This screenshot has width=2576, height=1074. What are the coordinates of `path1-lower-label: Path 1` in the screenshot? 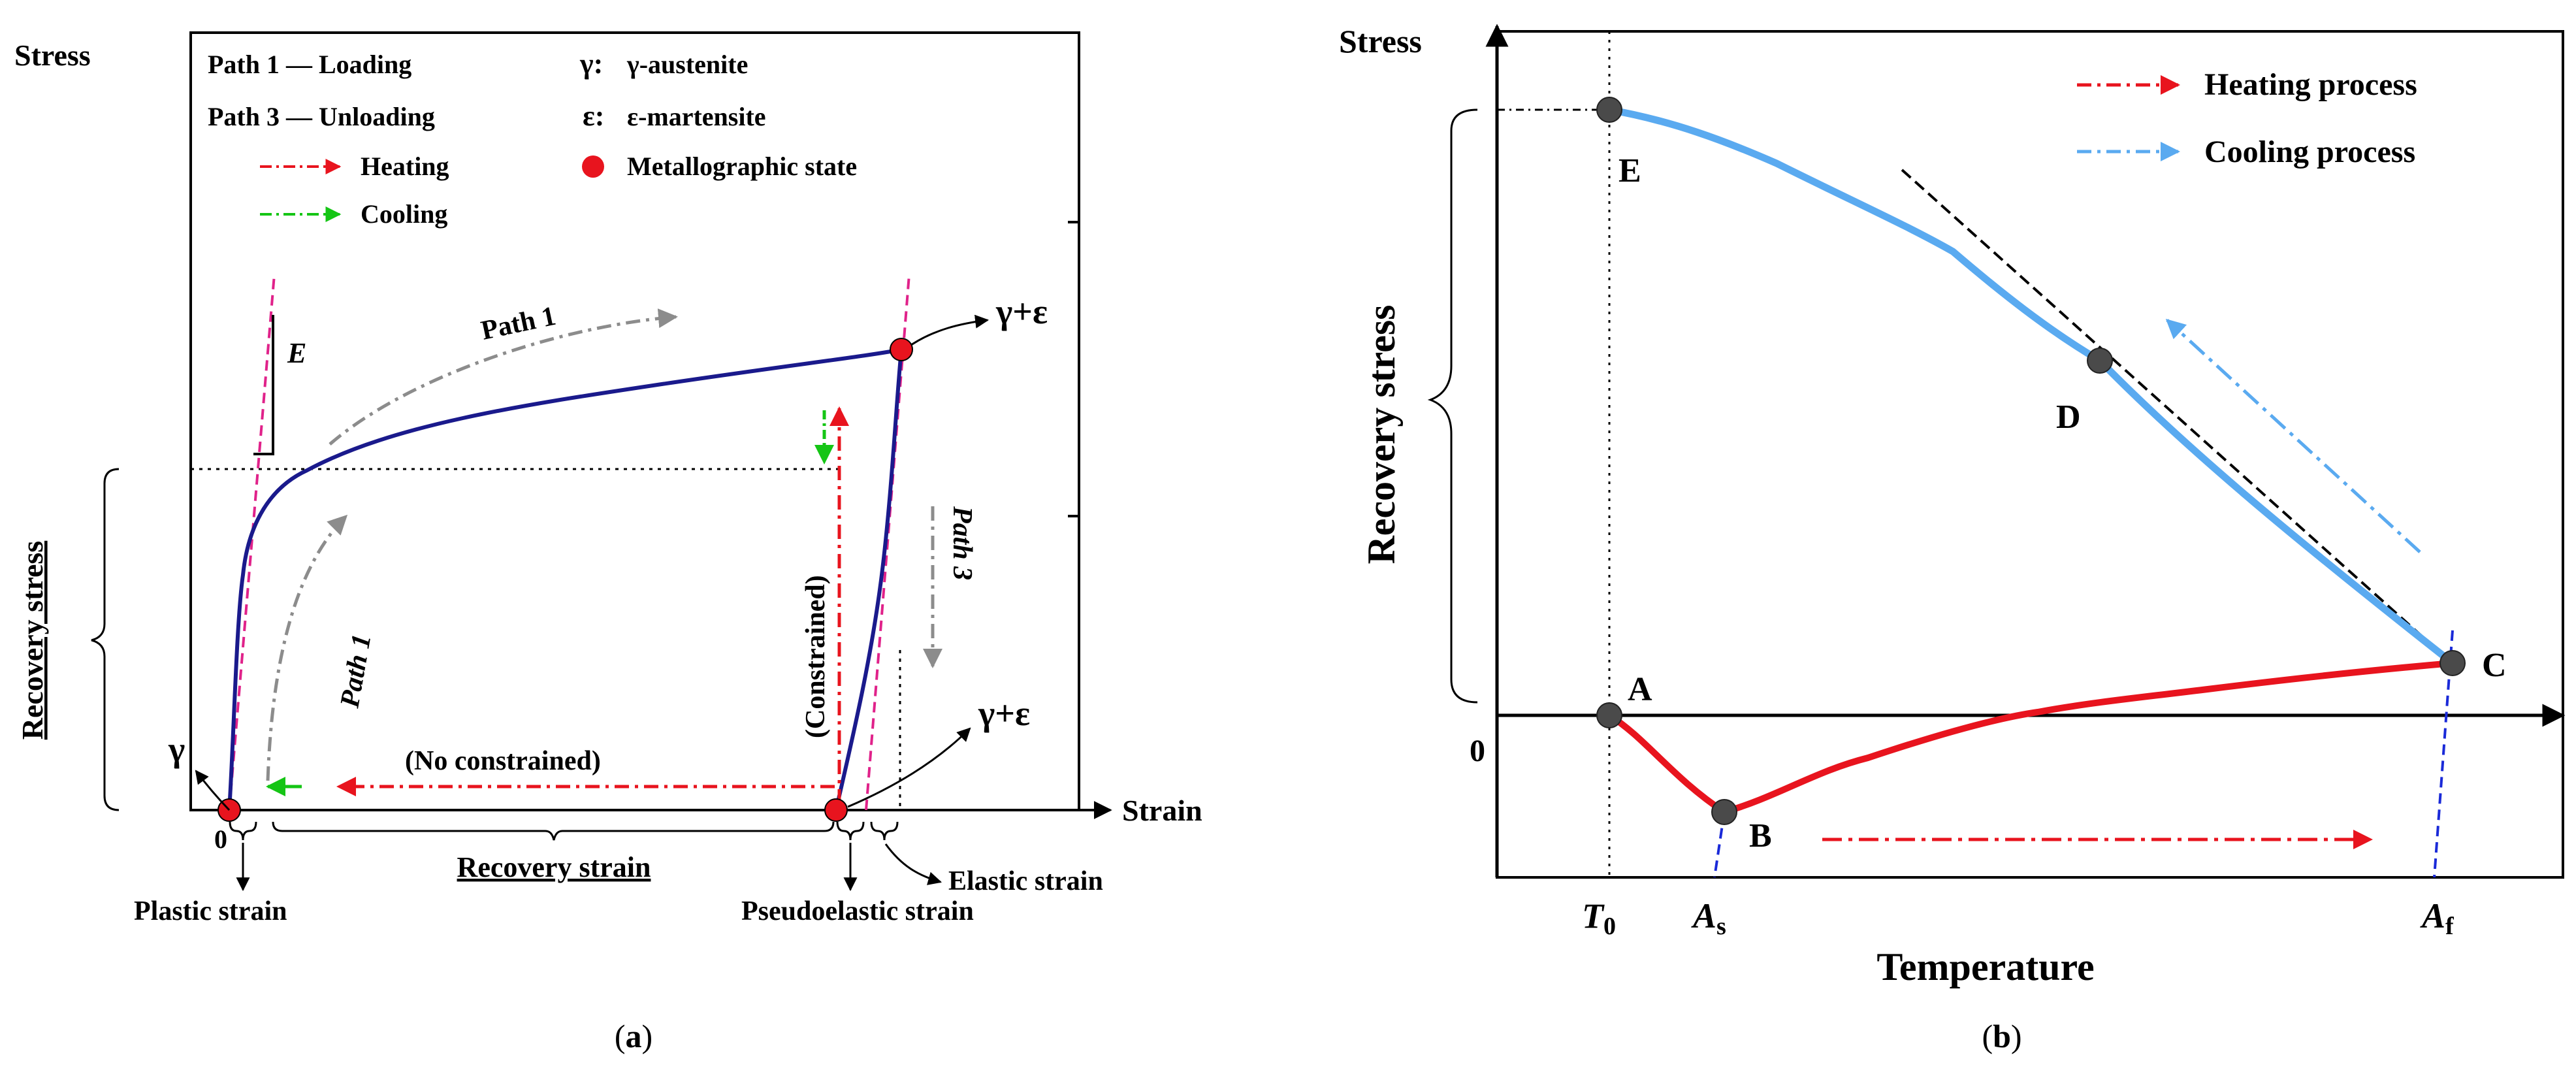 It's located at (355, 671).